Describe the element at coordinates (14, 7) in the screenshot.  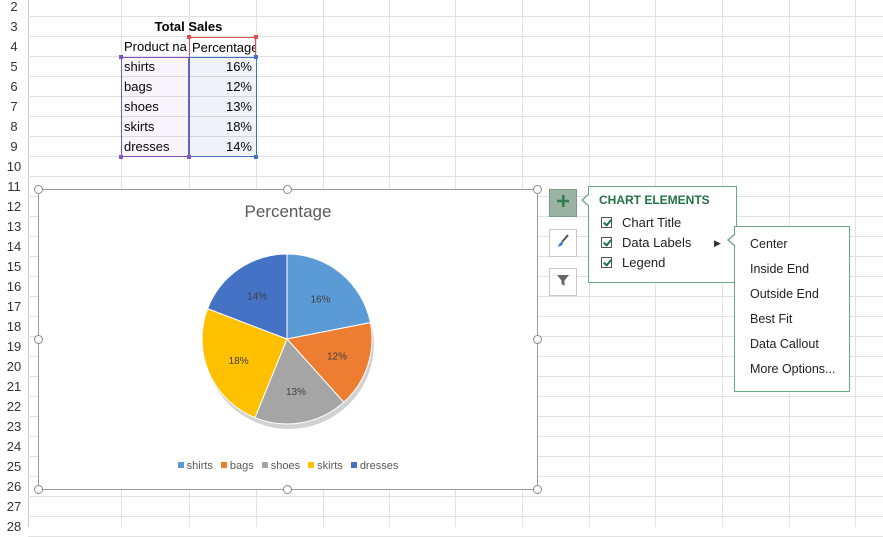
I see `row-header: 2` at that location.